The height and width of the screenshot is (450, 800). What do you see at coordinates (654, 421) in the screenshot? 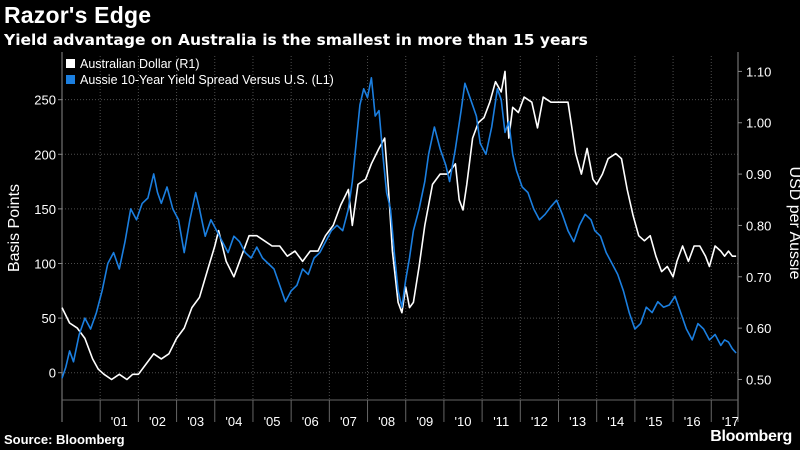
I see `x-tick-label: '15` at bounding box center [654, 421].